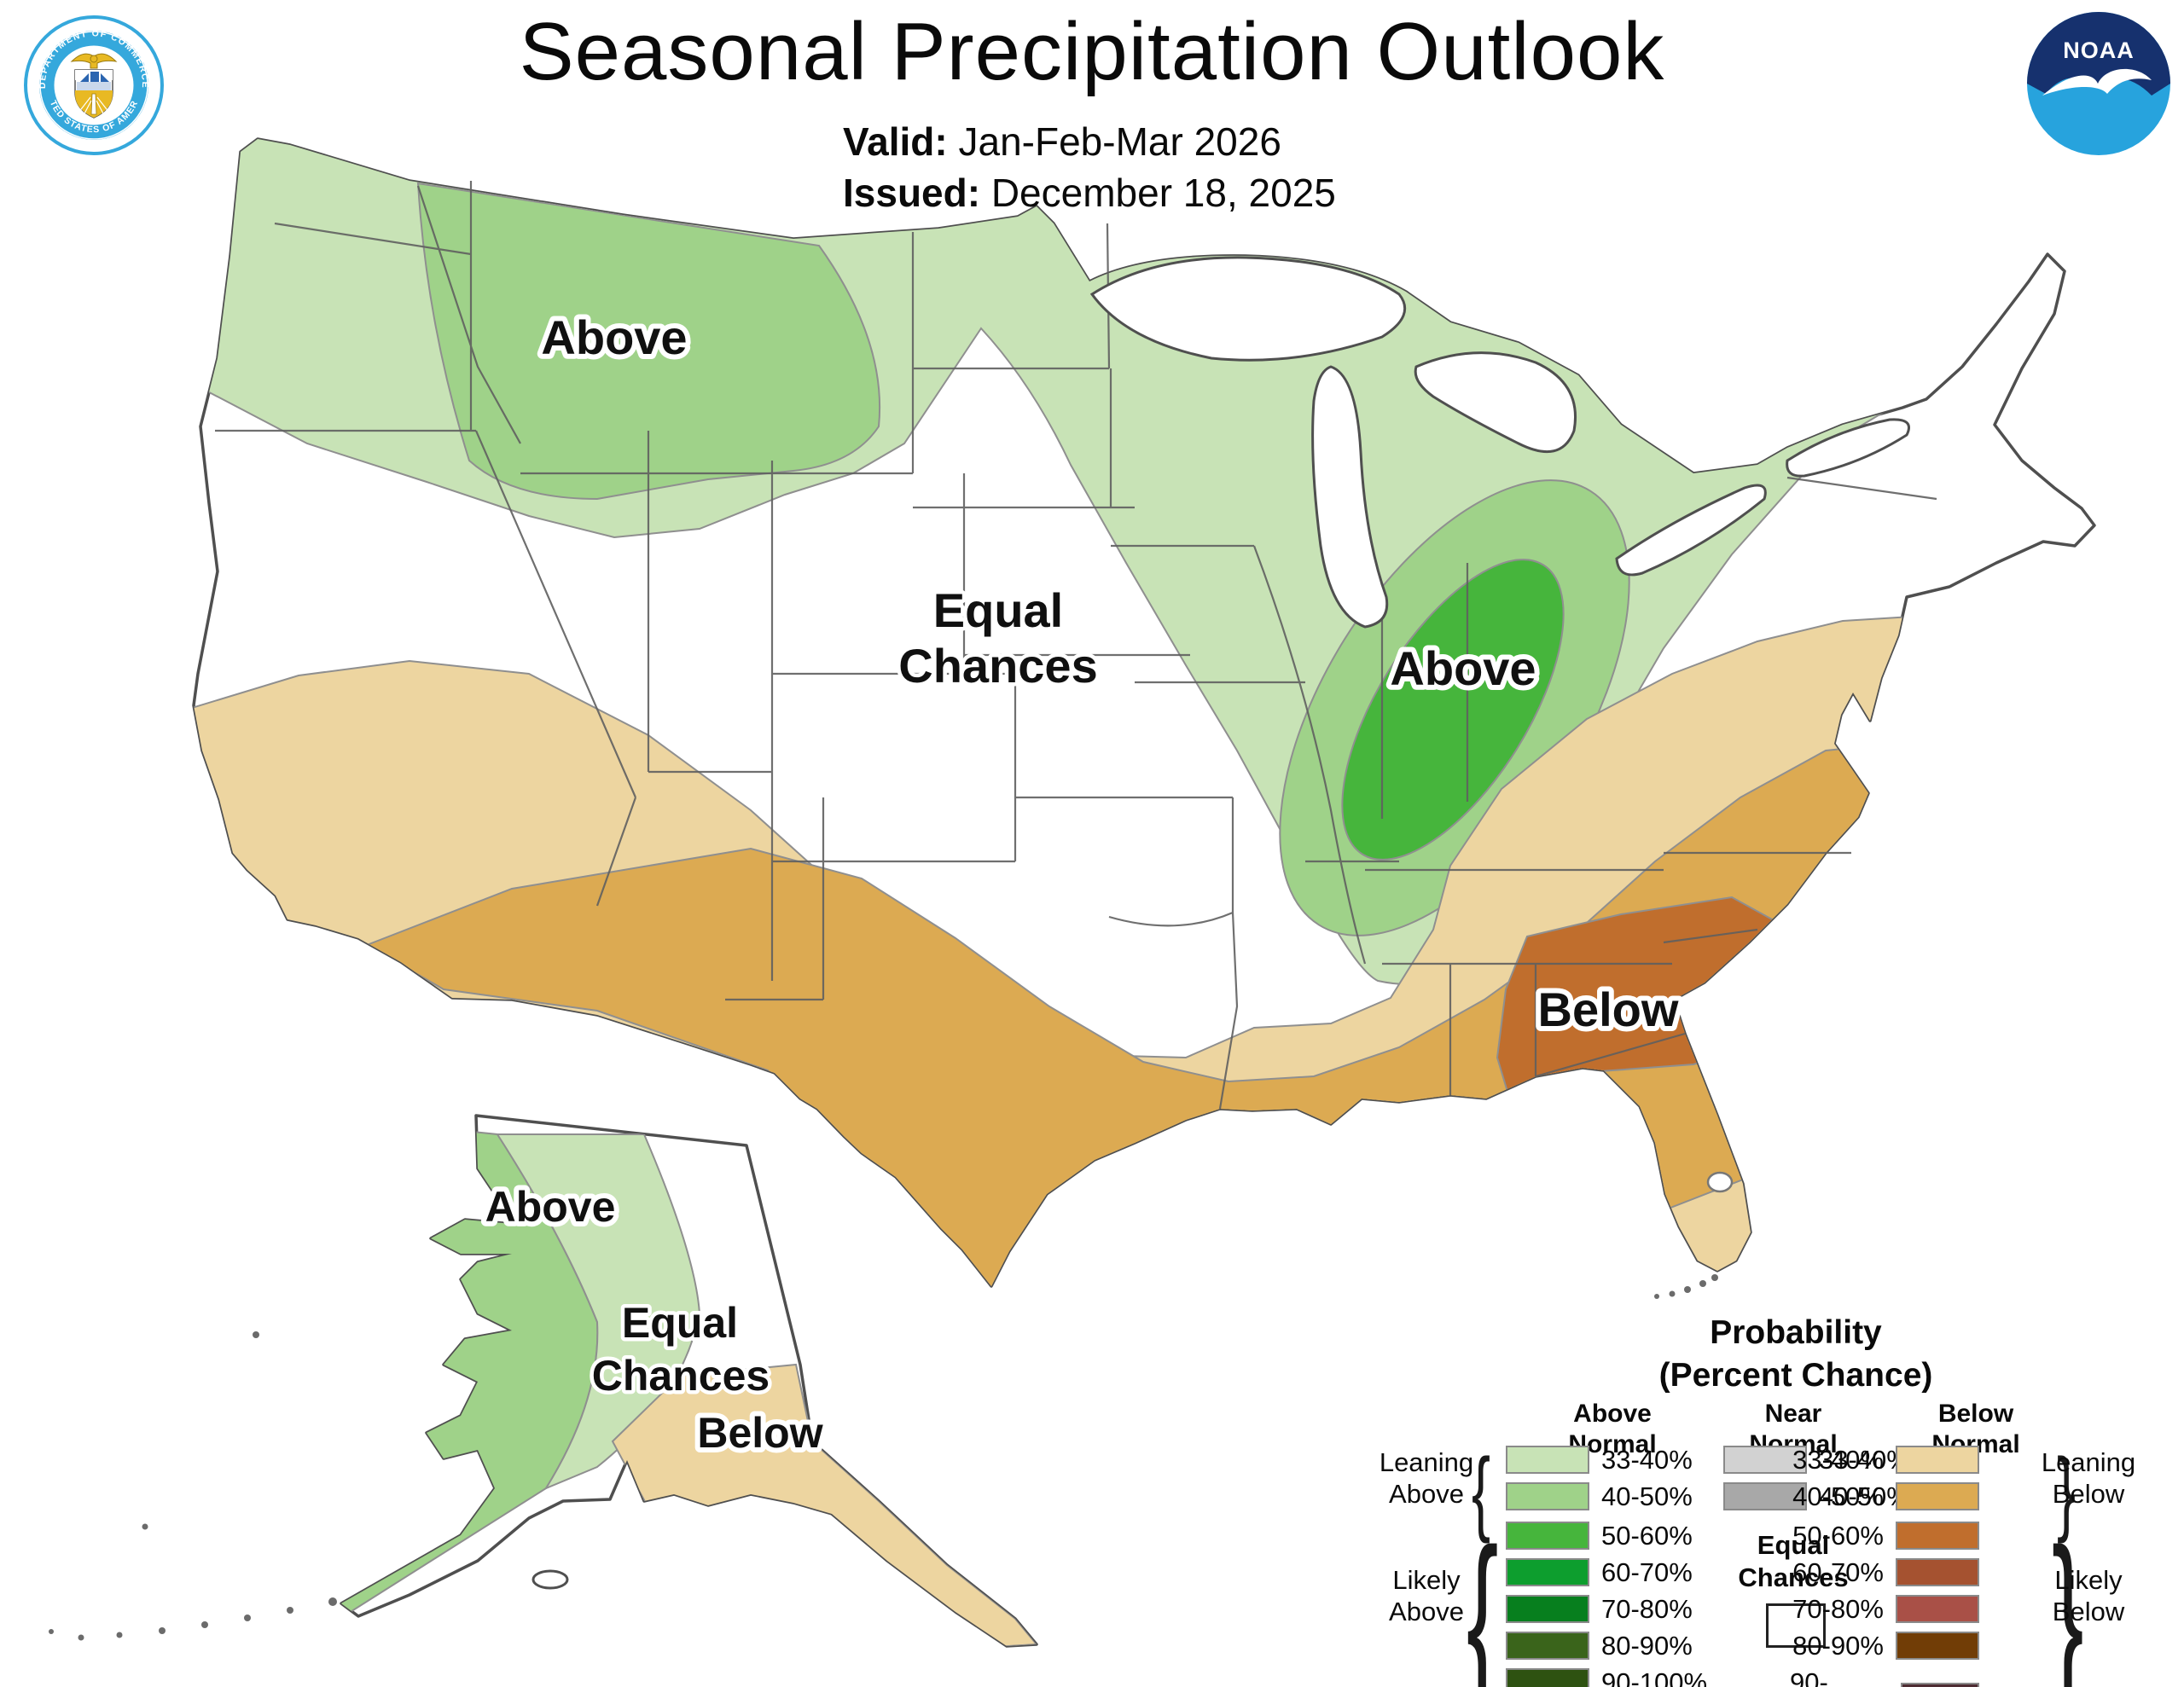 The width and height of the screenshot is (2184, 1687). Describe the element at coordinates (1793, 1430) in the screenshot. I see `legend-near-header: Near Normal` at that location.